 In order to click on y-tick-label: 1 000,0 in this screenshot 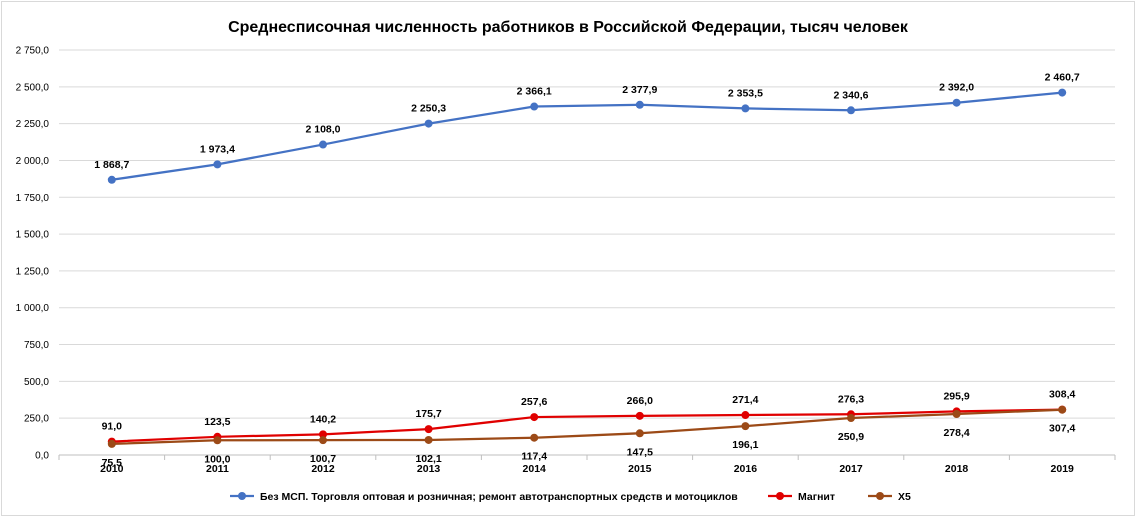, I will do `click(33, 308)`.